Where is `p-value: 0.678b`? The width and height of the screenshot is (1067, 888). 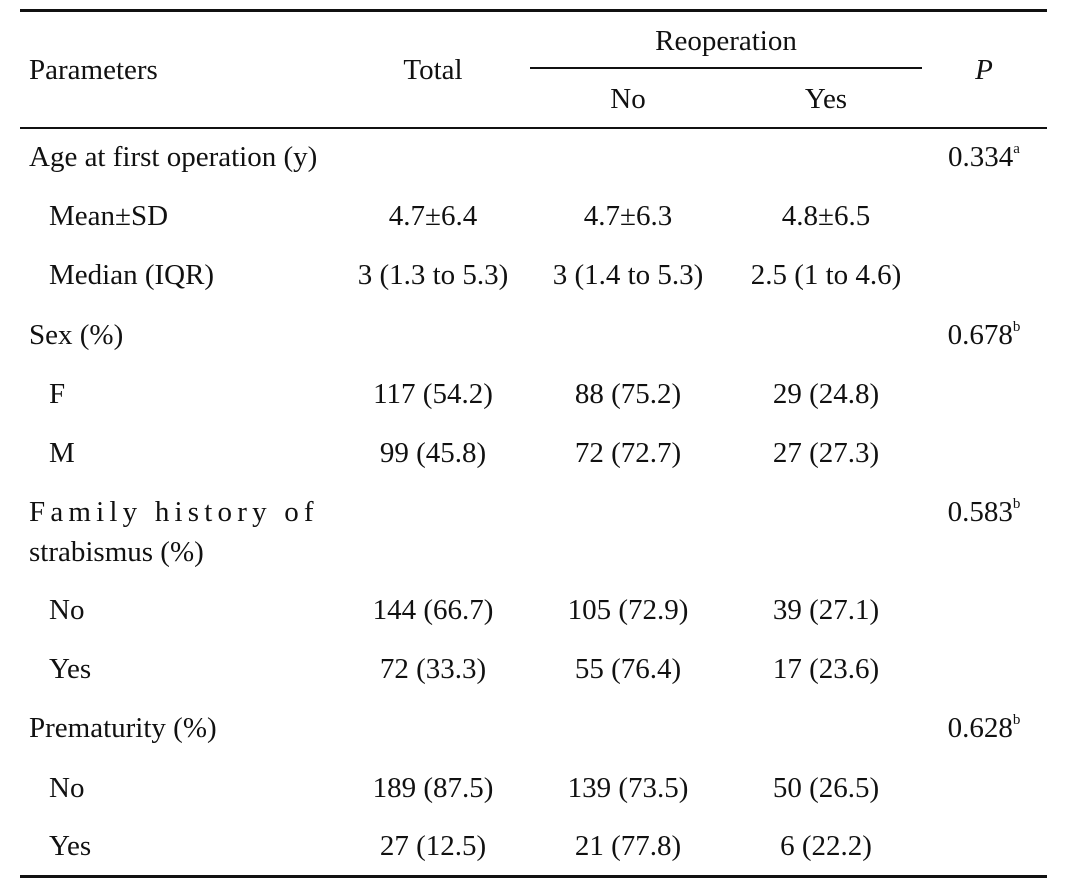
p-value: 0.678b is located at coordinates (984, 335).